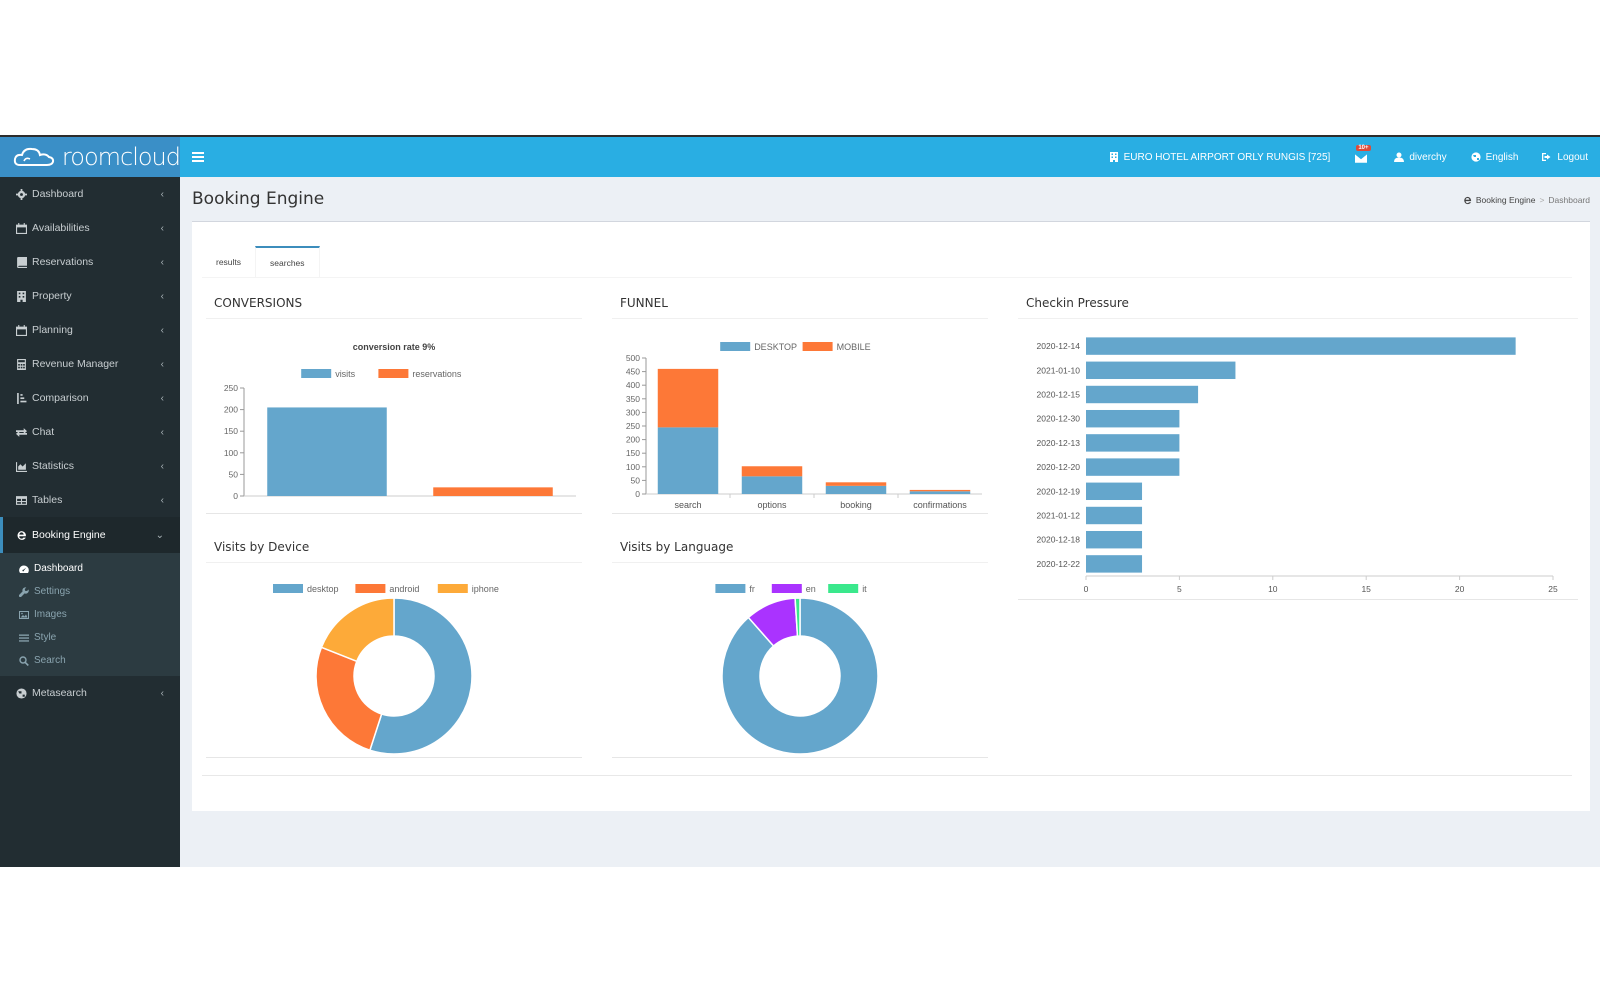 Image resolution: width=1600 pixels, height=1000 pixels. What do you see at coordinates (357, 630) in the screenshot?
I see `slice-iphone` at bounding box center [357, 630].